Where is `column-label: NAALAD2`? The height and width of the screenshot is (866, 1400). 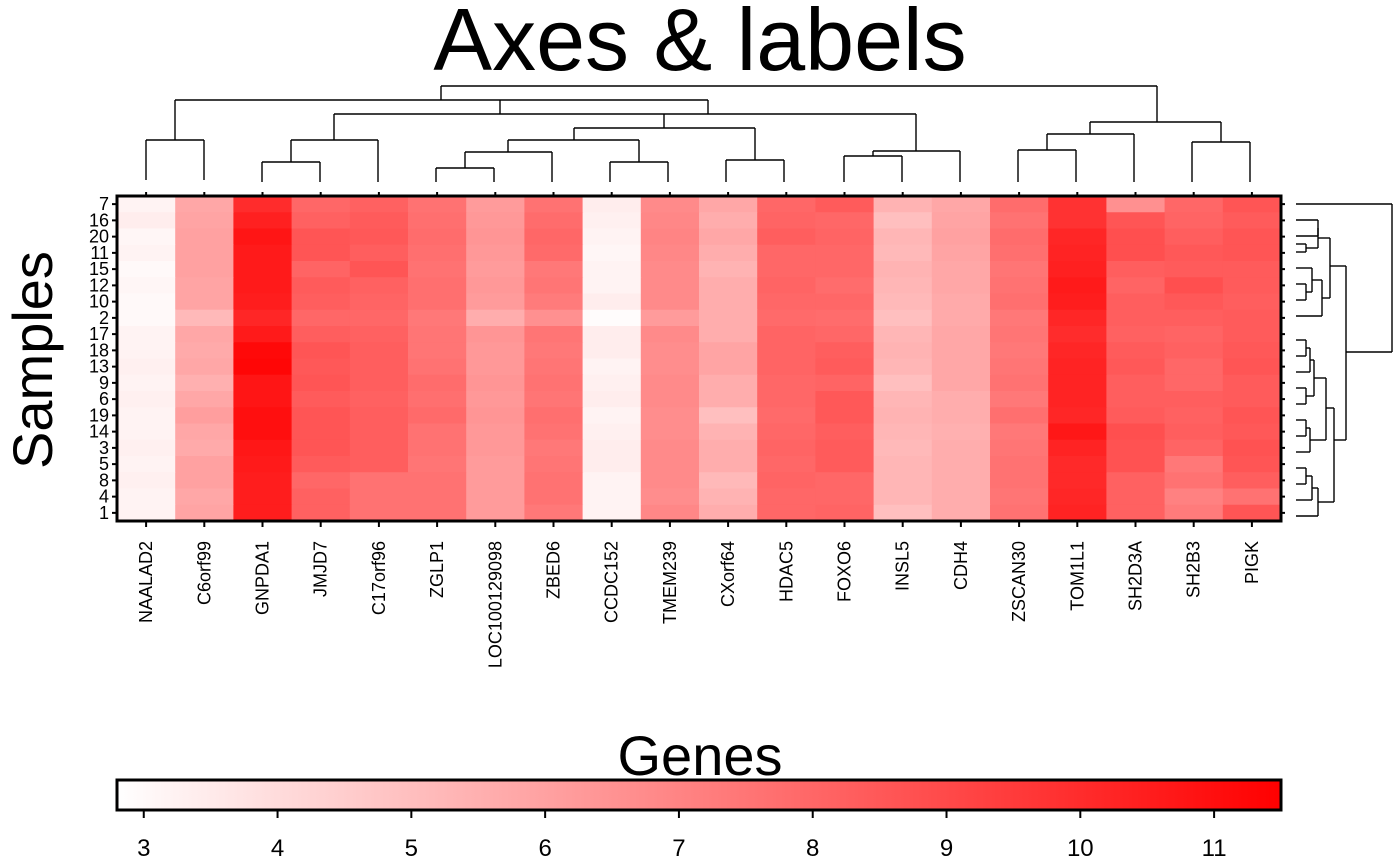 column-label: NAALAD2 is located at coordinates (146, 582).